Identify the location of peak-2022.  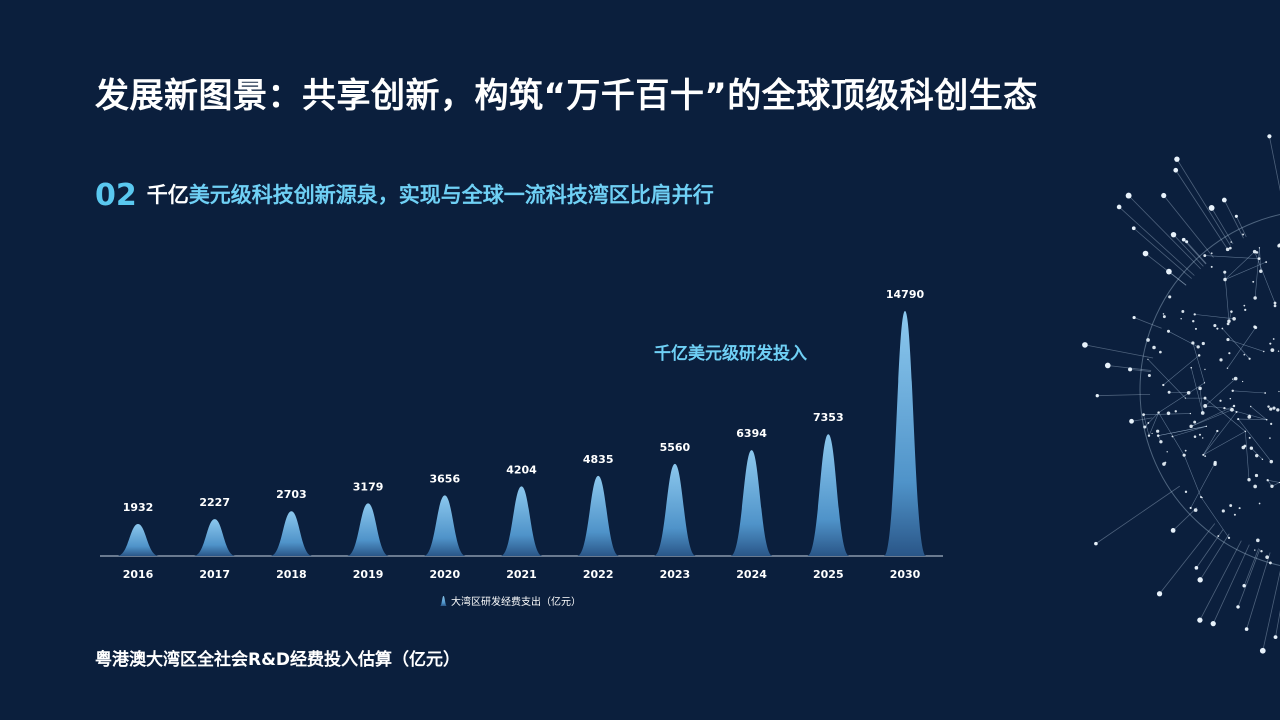
(598, 515).